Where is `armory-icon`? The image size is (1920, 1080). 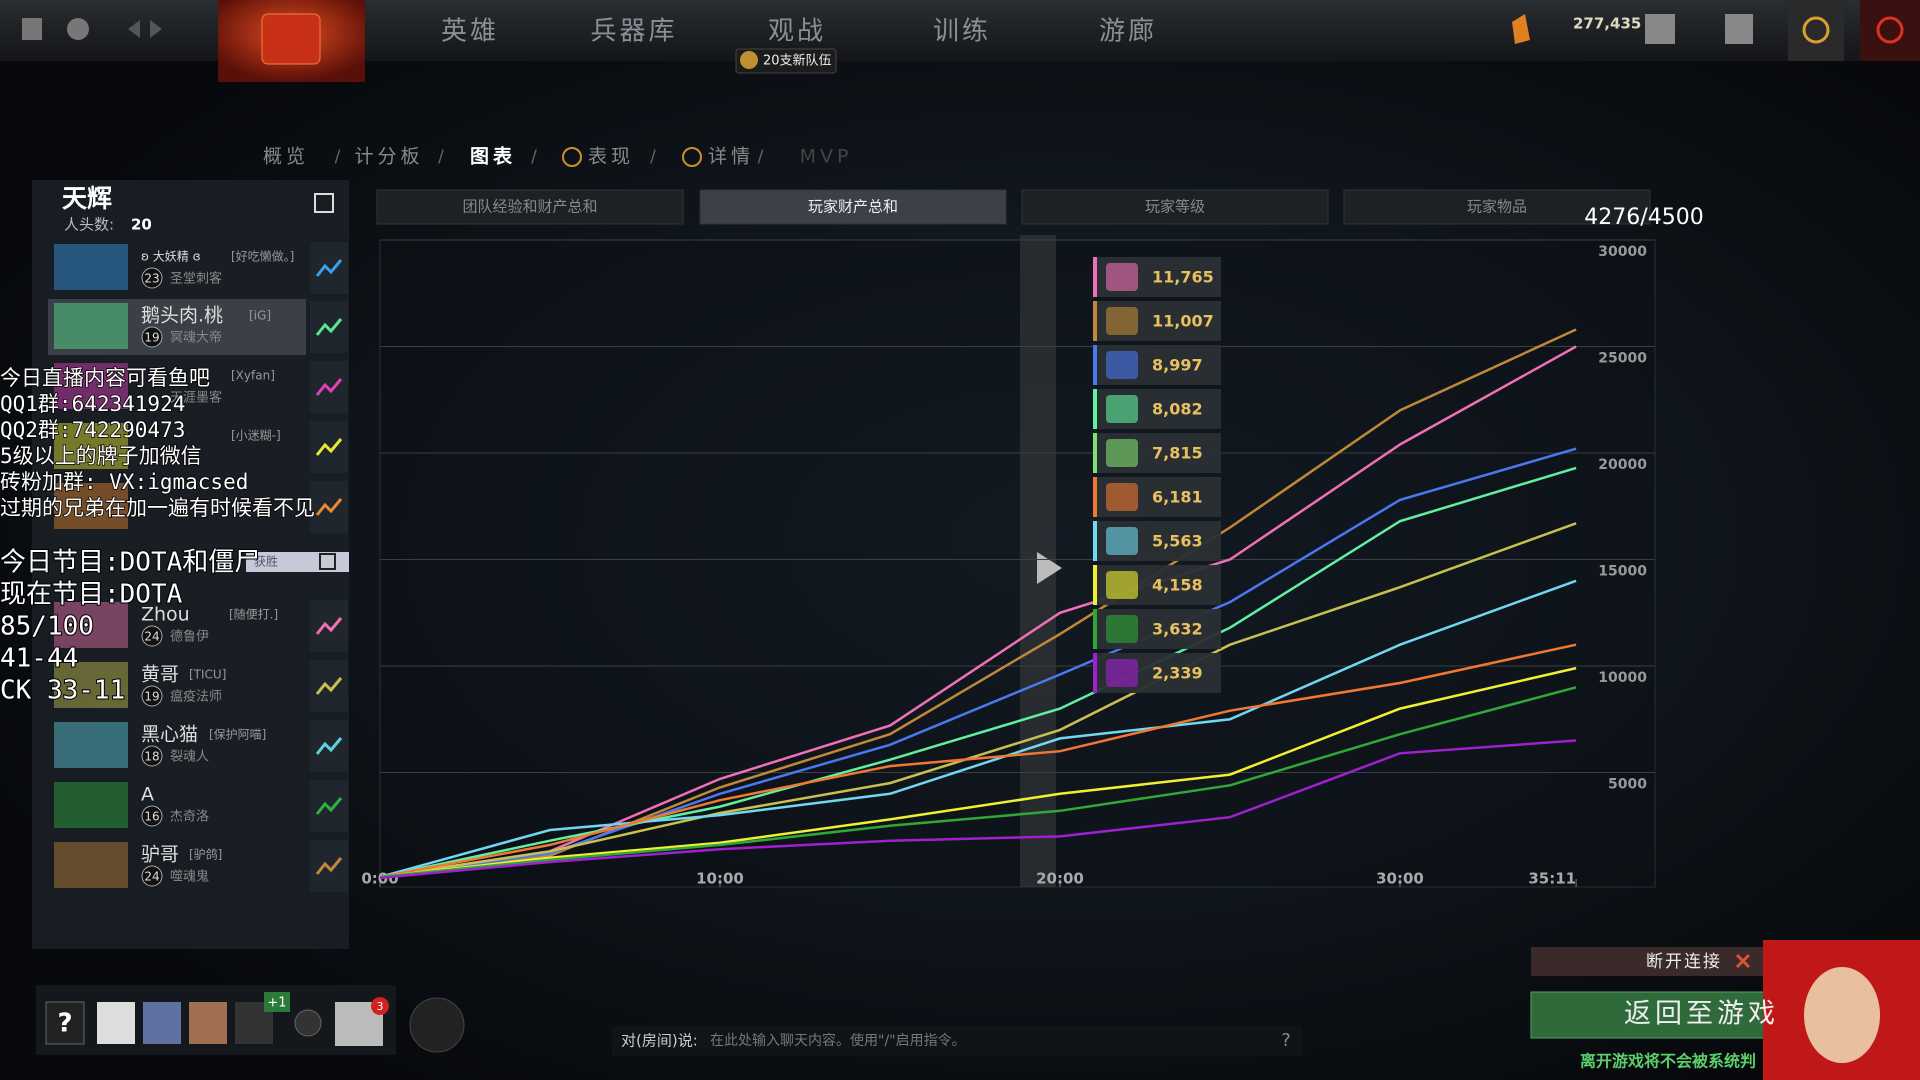
armory-icon is located at coordinates (1739, 29).